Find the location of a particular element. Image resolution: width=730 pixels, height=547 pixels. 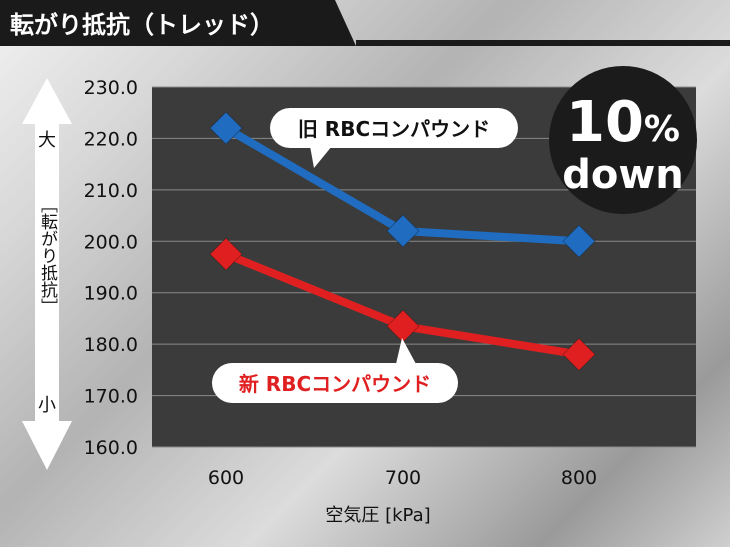

y-tick-labels: 160.0 170.0 180.0 190.0 200.0 210.0 220.0 230.0 is located at coordinates (111, 268).